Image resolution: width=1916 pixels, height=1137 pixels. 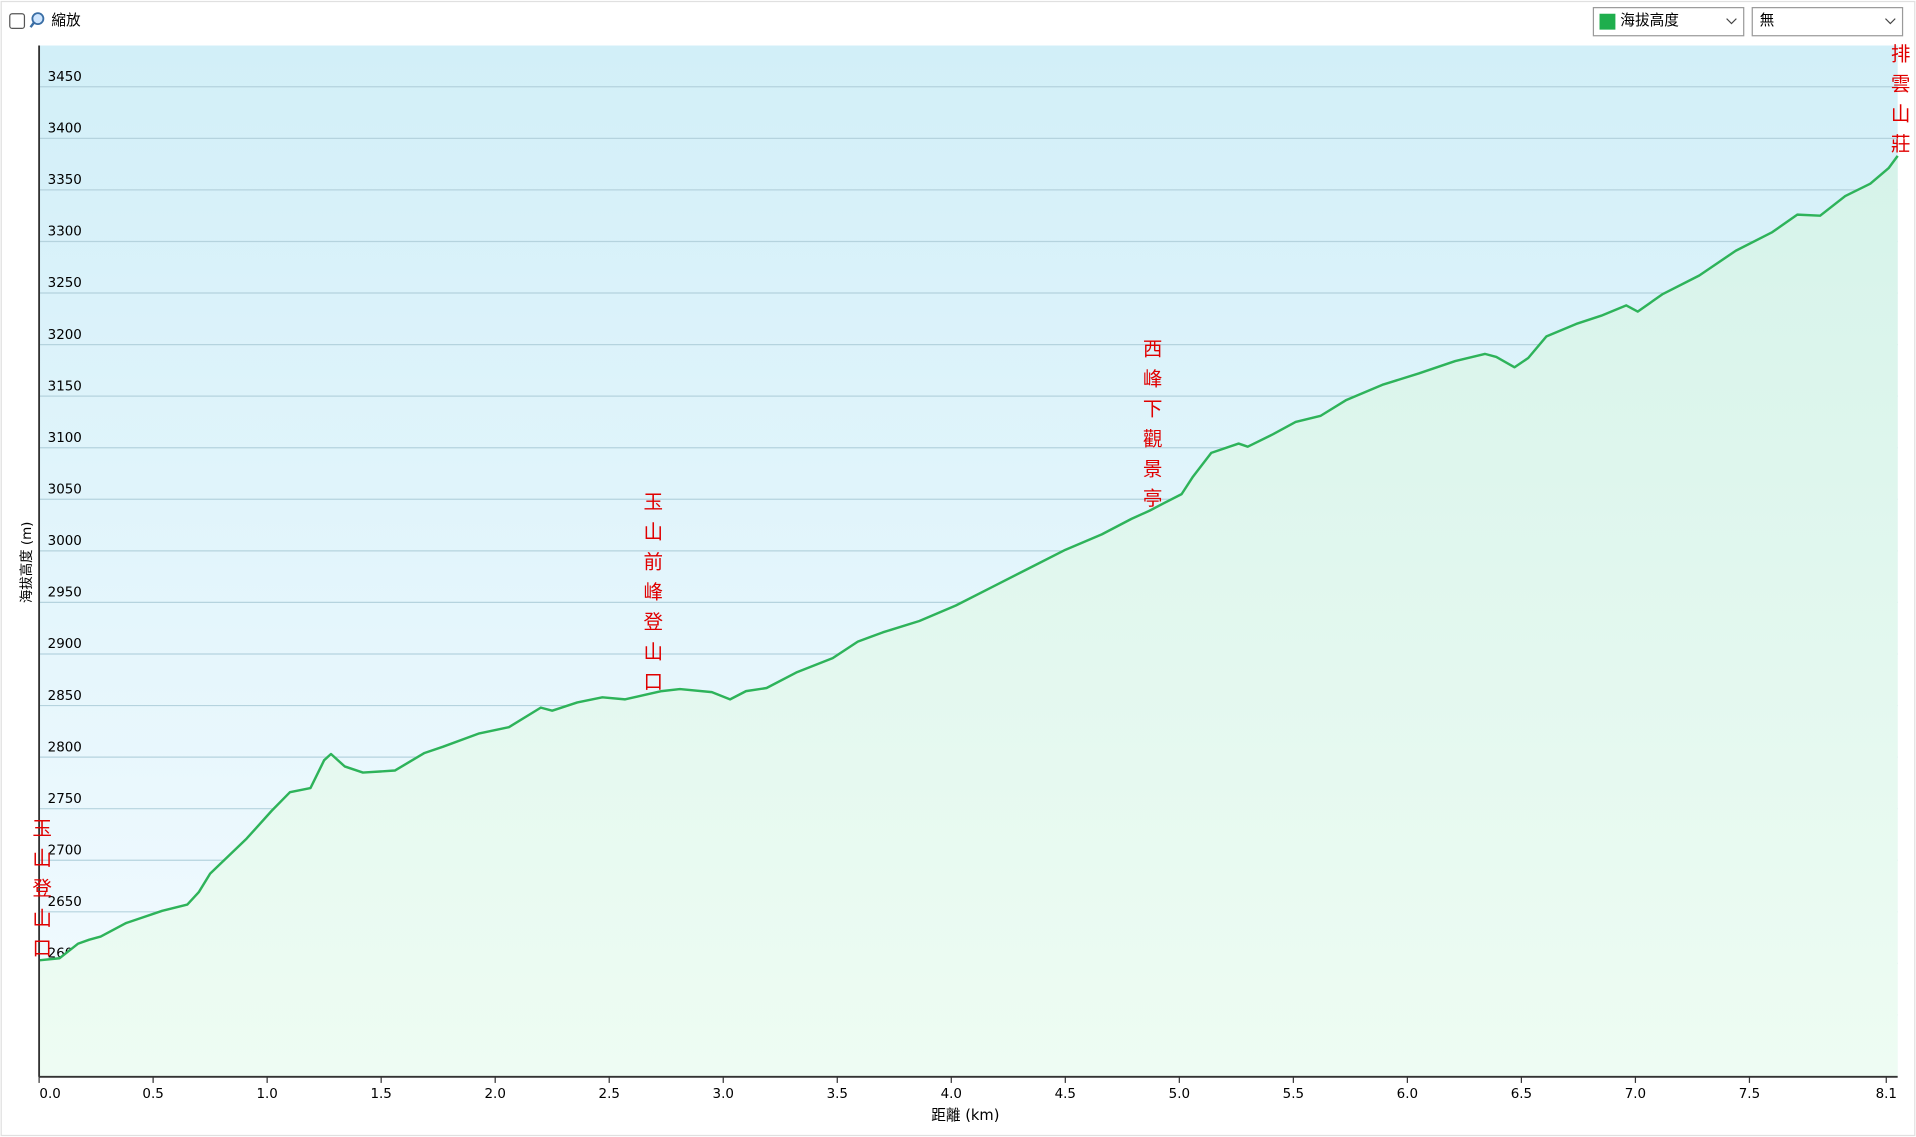 I want to click on y-tick-label: 2850, so click(x=65, y=696).